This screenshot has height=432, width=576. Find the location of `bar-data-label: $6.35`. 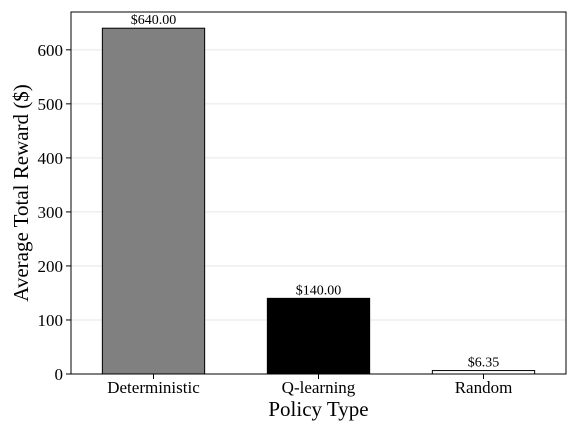

bar-data-label: $6.35 is located at coordinates (484, 363).